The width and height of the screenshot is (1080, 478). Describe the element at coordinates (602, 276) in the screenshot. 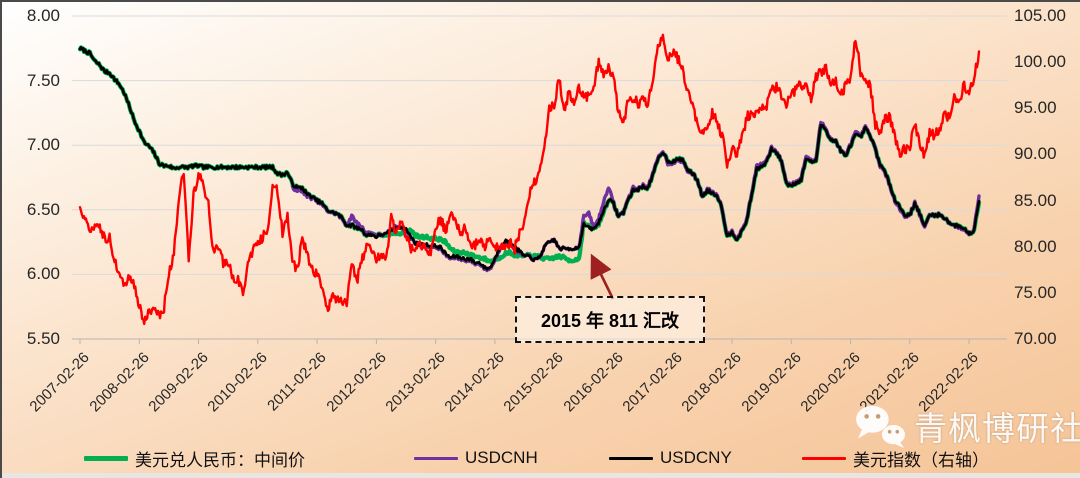

I see `annotation-arrow` at that location.